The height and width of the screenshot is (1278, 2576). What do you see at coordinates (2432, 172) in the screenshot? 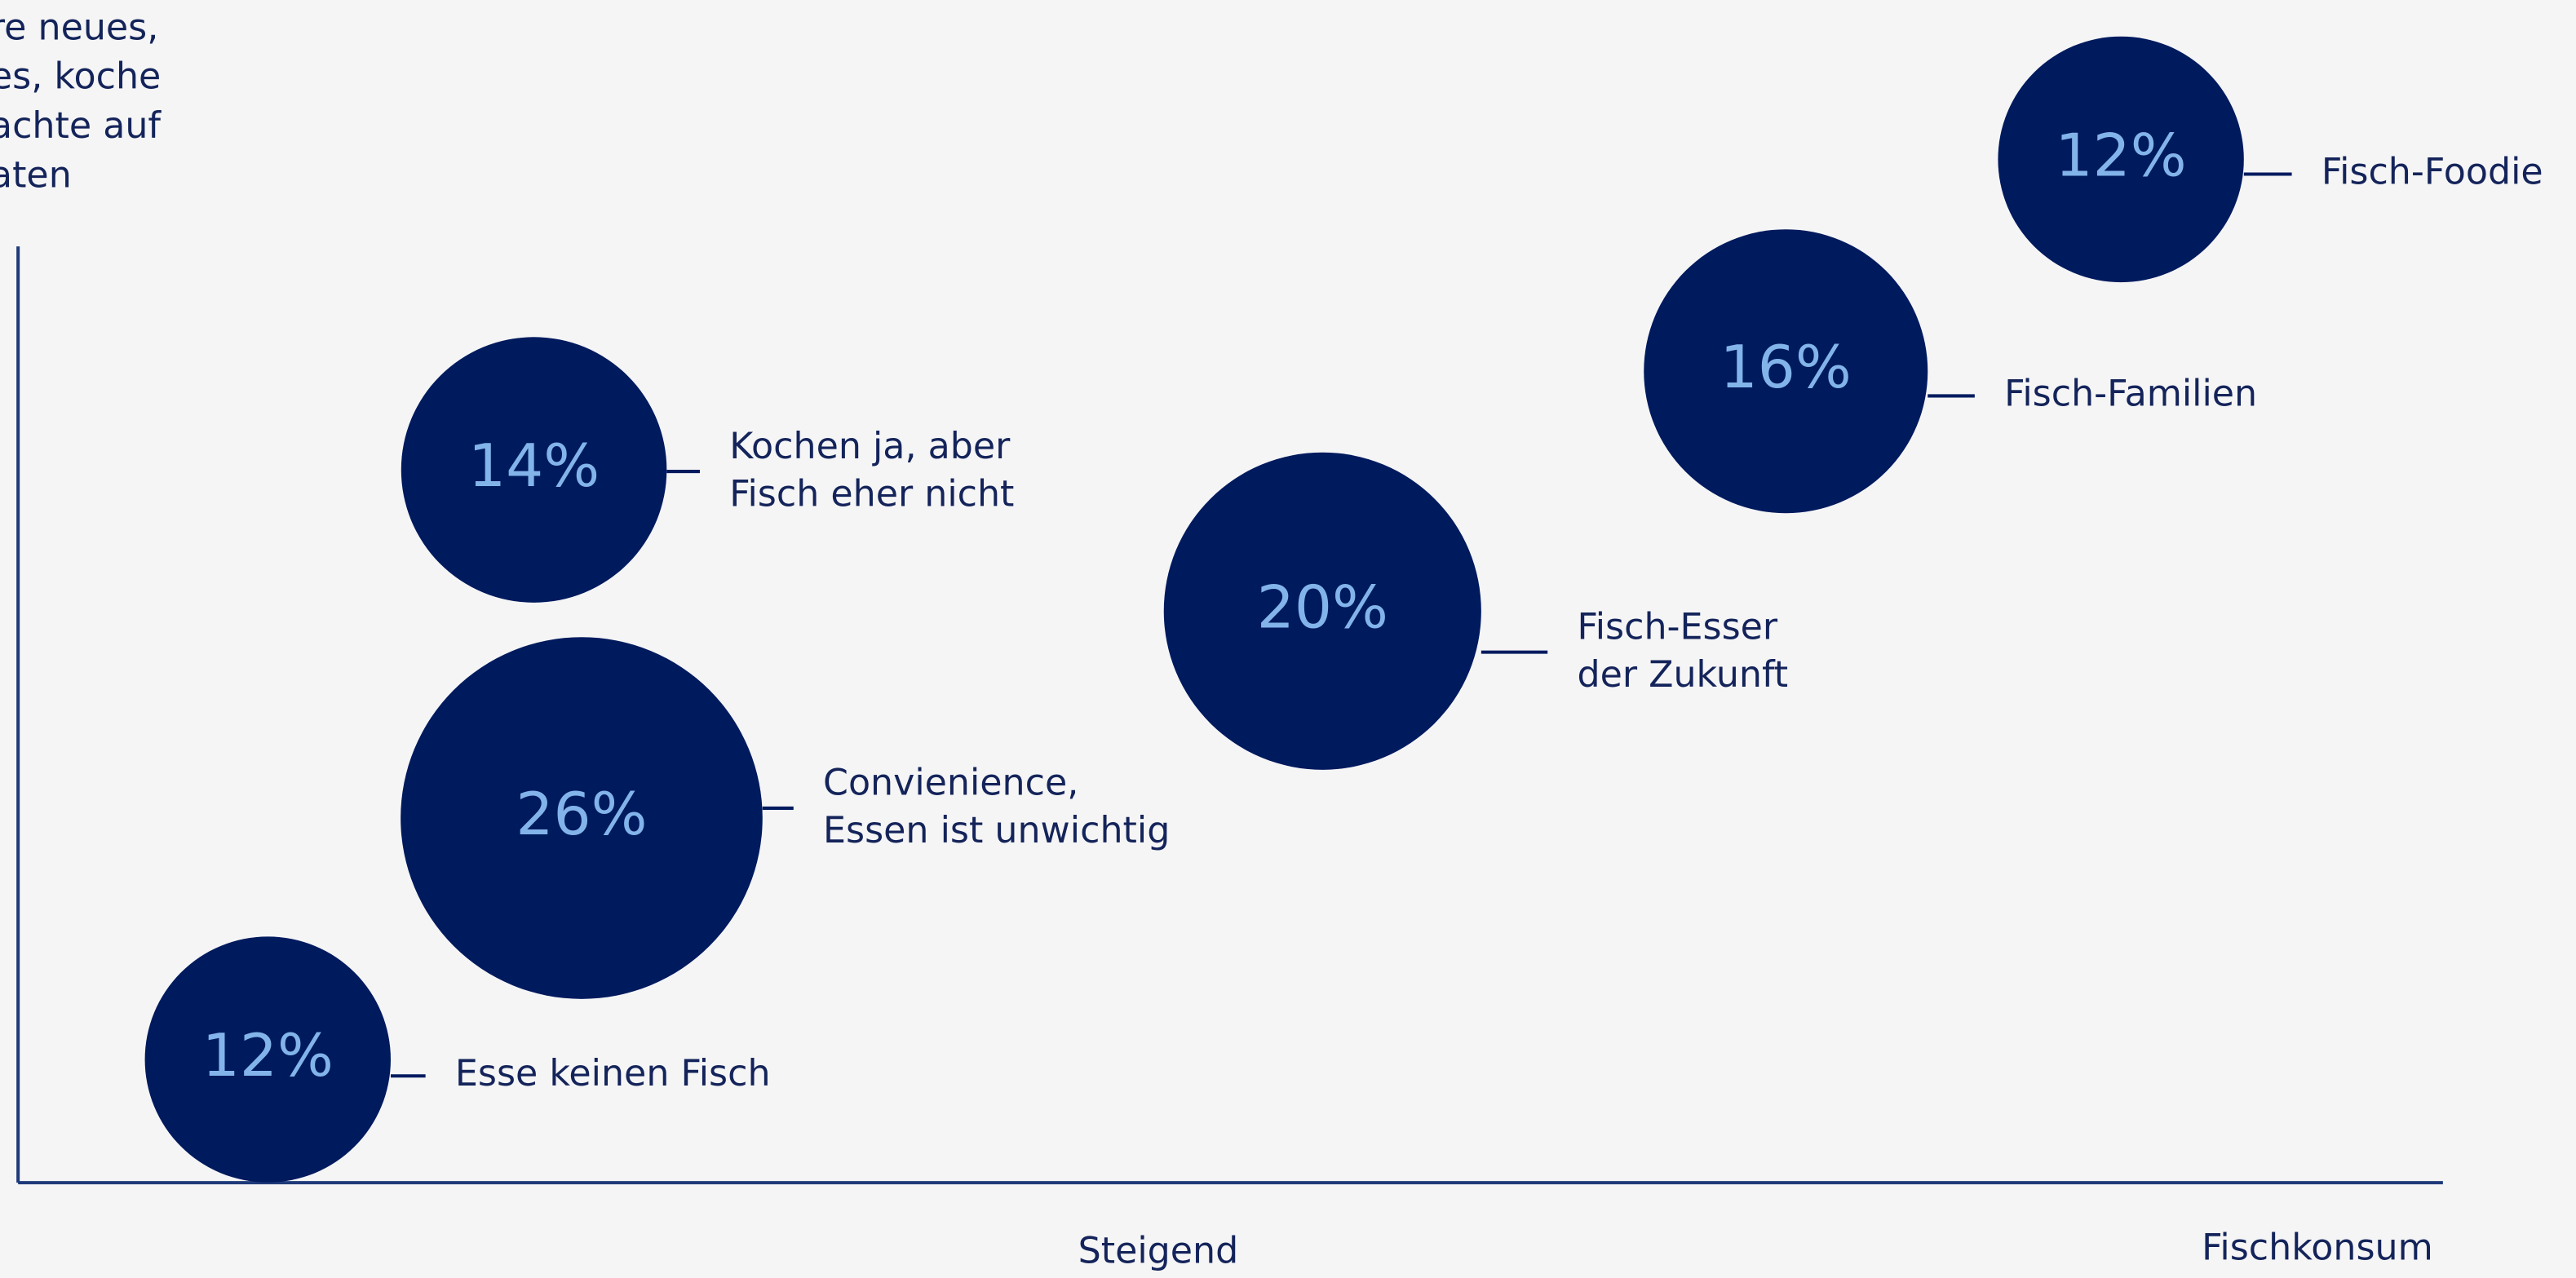
I see `segment-name: Fisch-Foodie` at bounding box center [2432, 172].